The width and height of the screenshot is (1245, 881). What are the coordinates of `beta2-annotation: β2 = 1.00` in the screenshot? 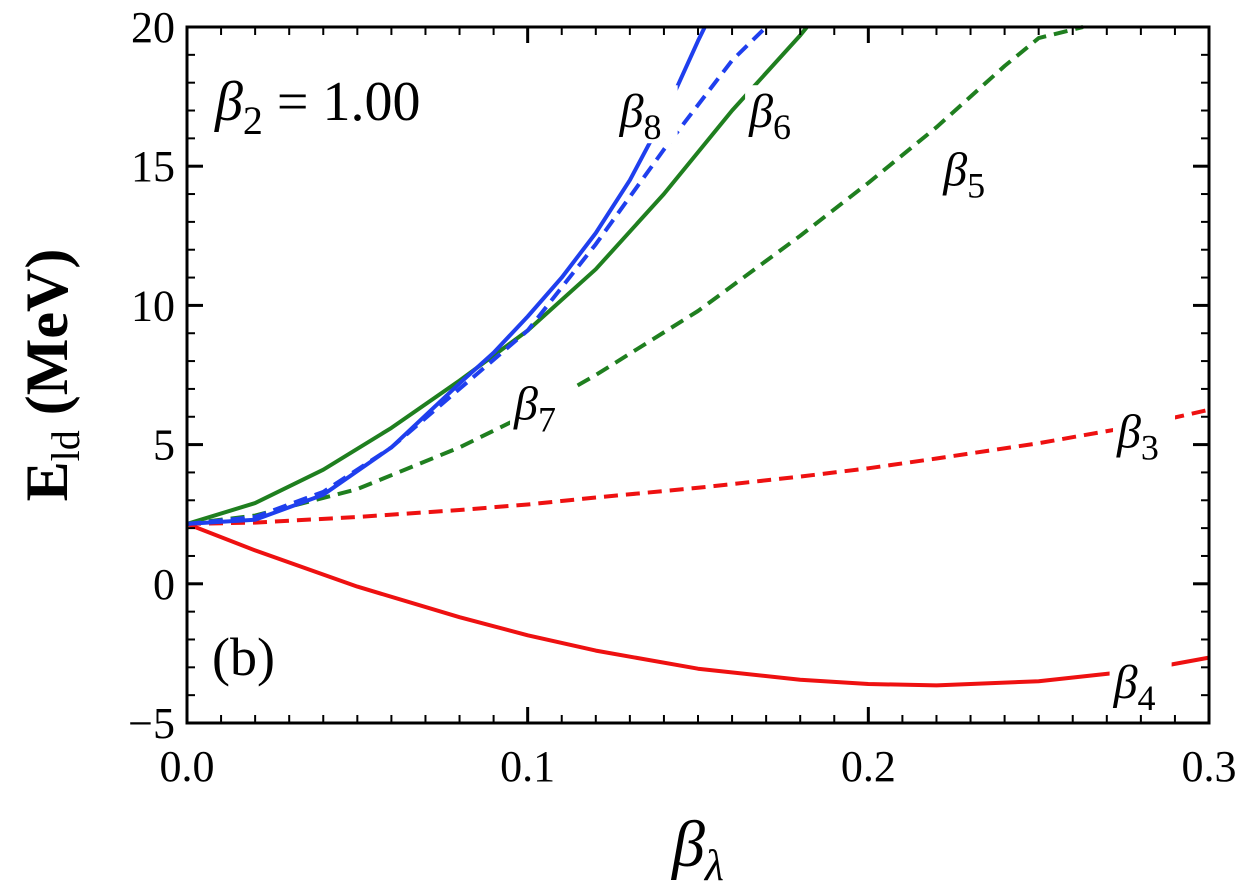 It's located at (317, 107).